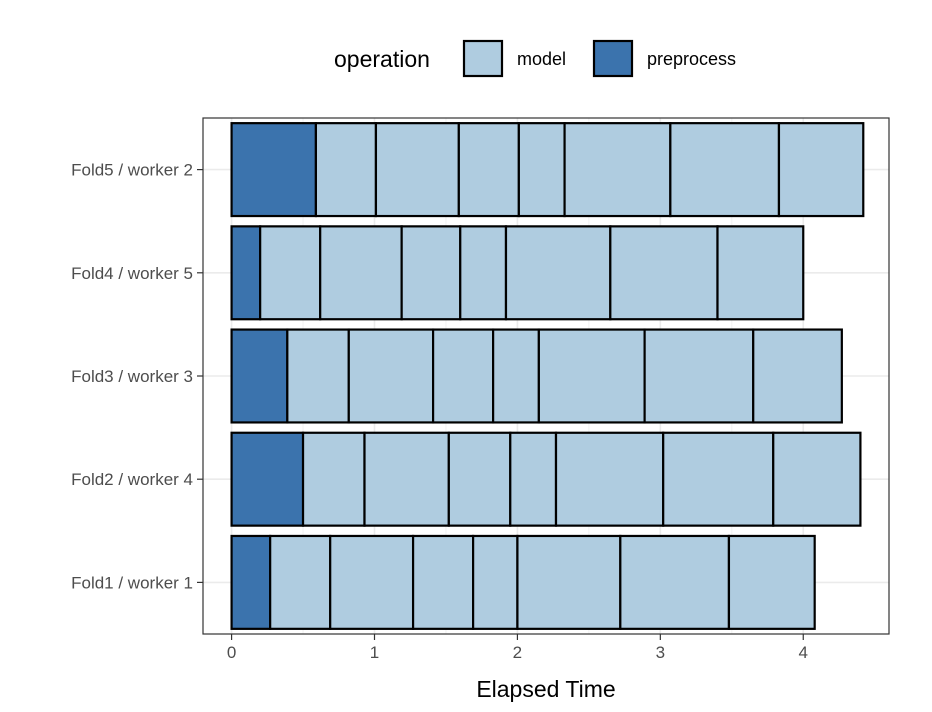 This screenshot has width=932, height=712. Describe the element at coordinates (483, 58) in the screenshot. I see `legend-key-model` at that location.